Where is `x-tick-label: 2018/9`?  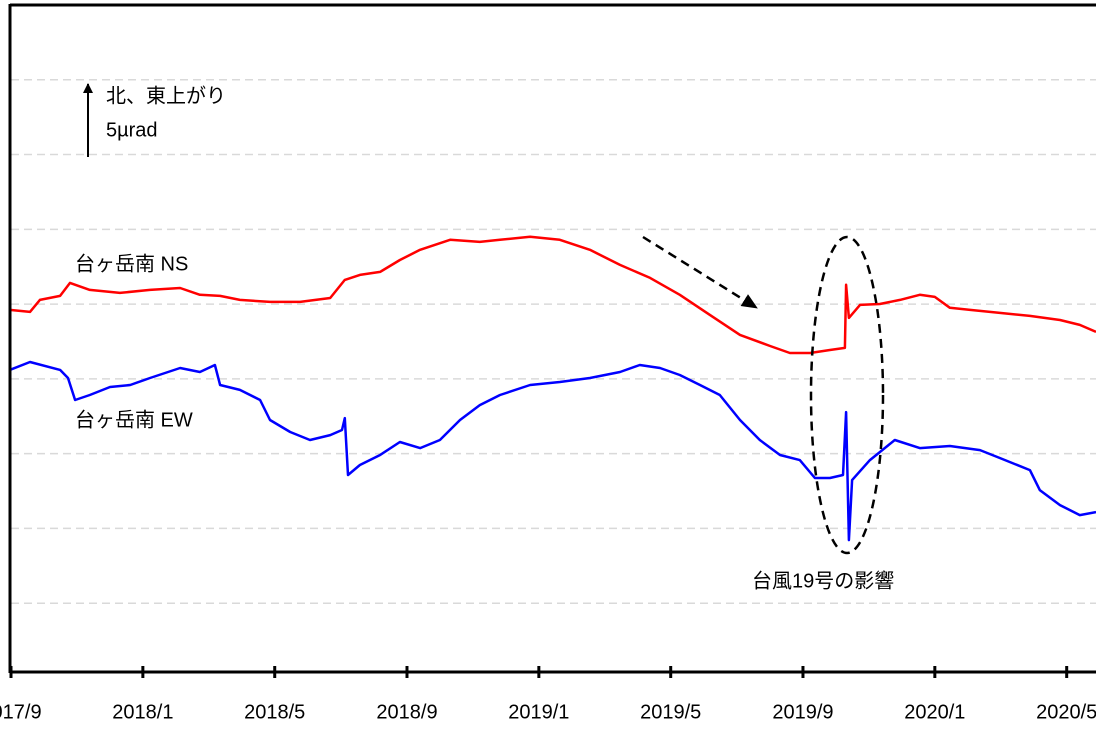
x-tick-label: 2018/9 is located at coordinates (406, 712).